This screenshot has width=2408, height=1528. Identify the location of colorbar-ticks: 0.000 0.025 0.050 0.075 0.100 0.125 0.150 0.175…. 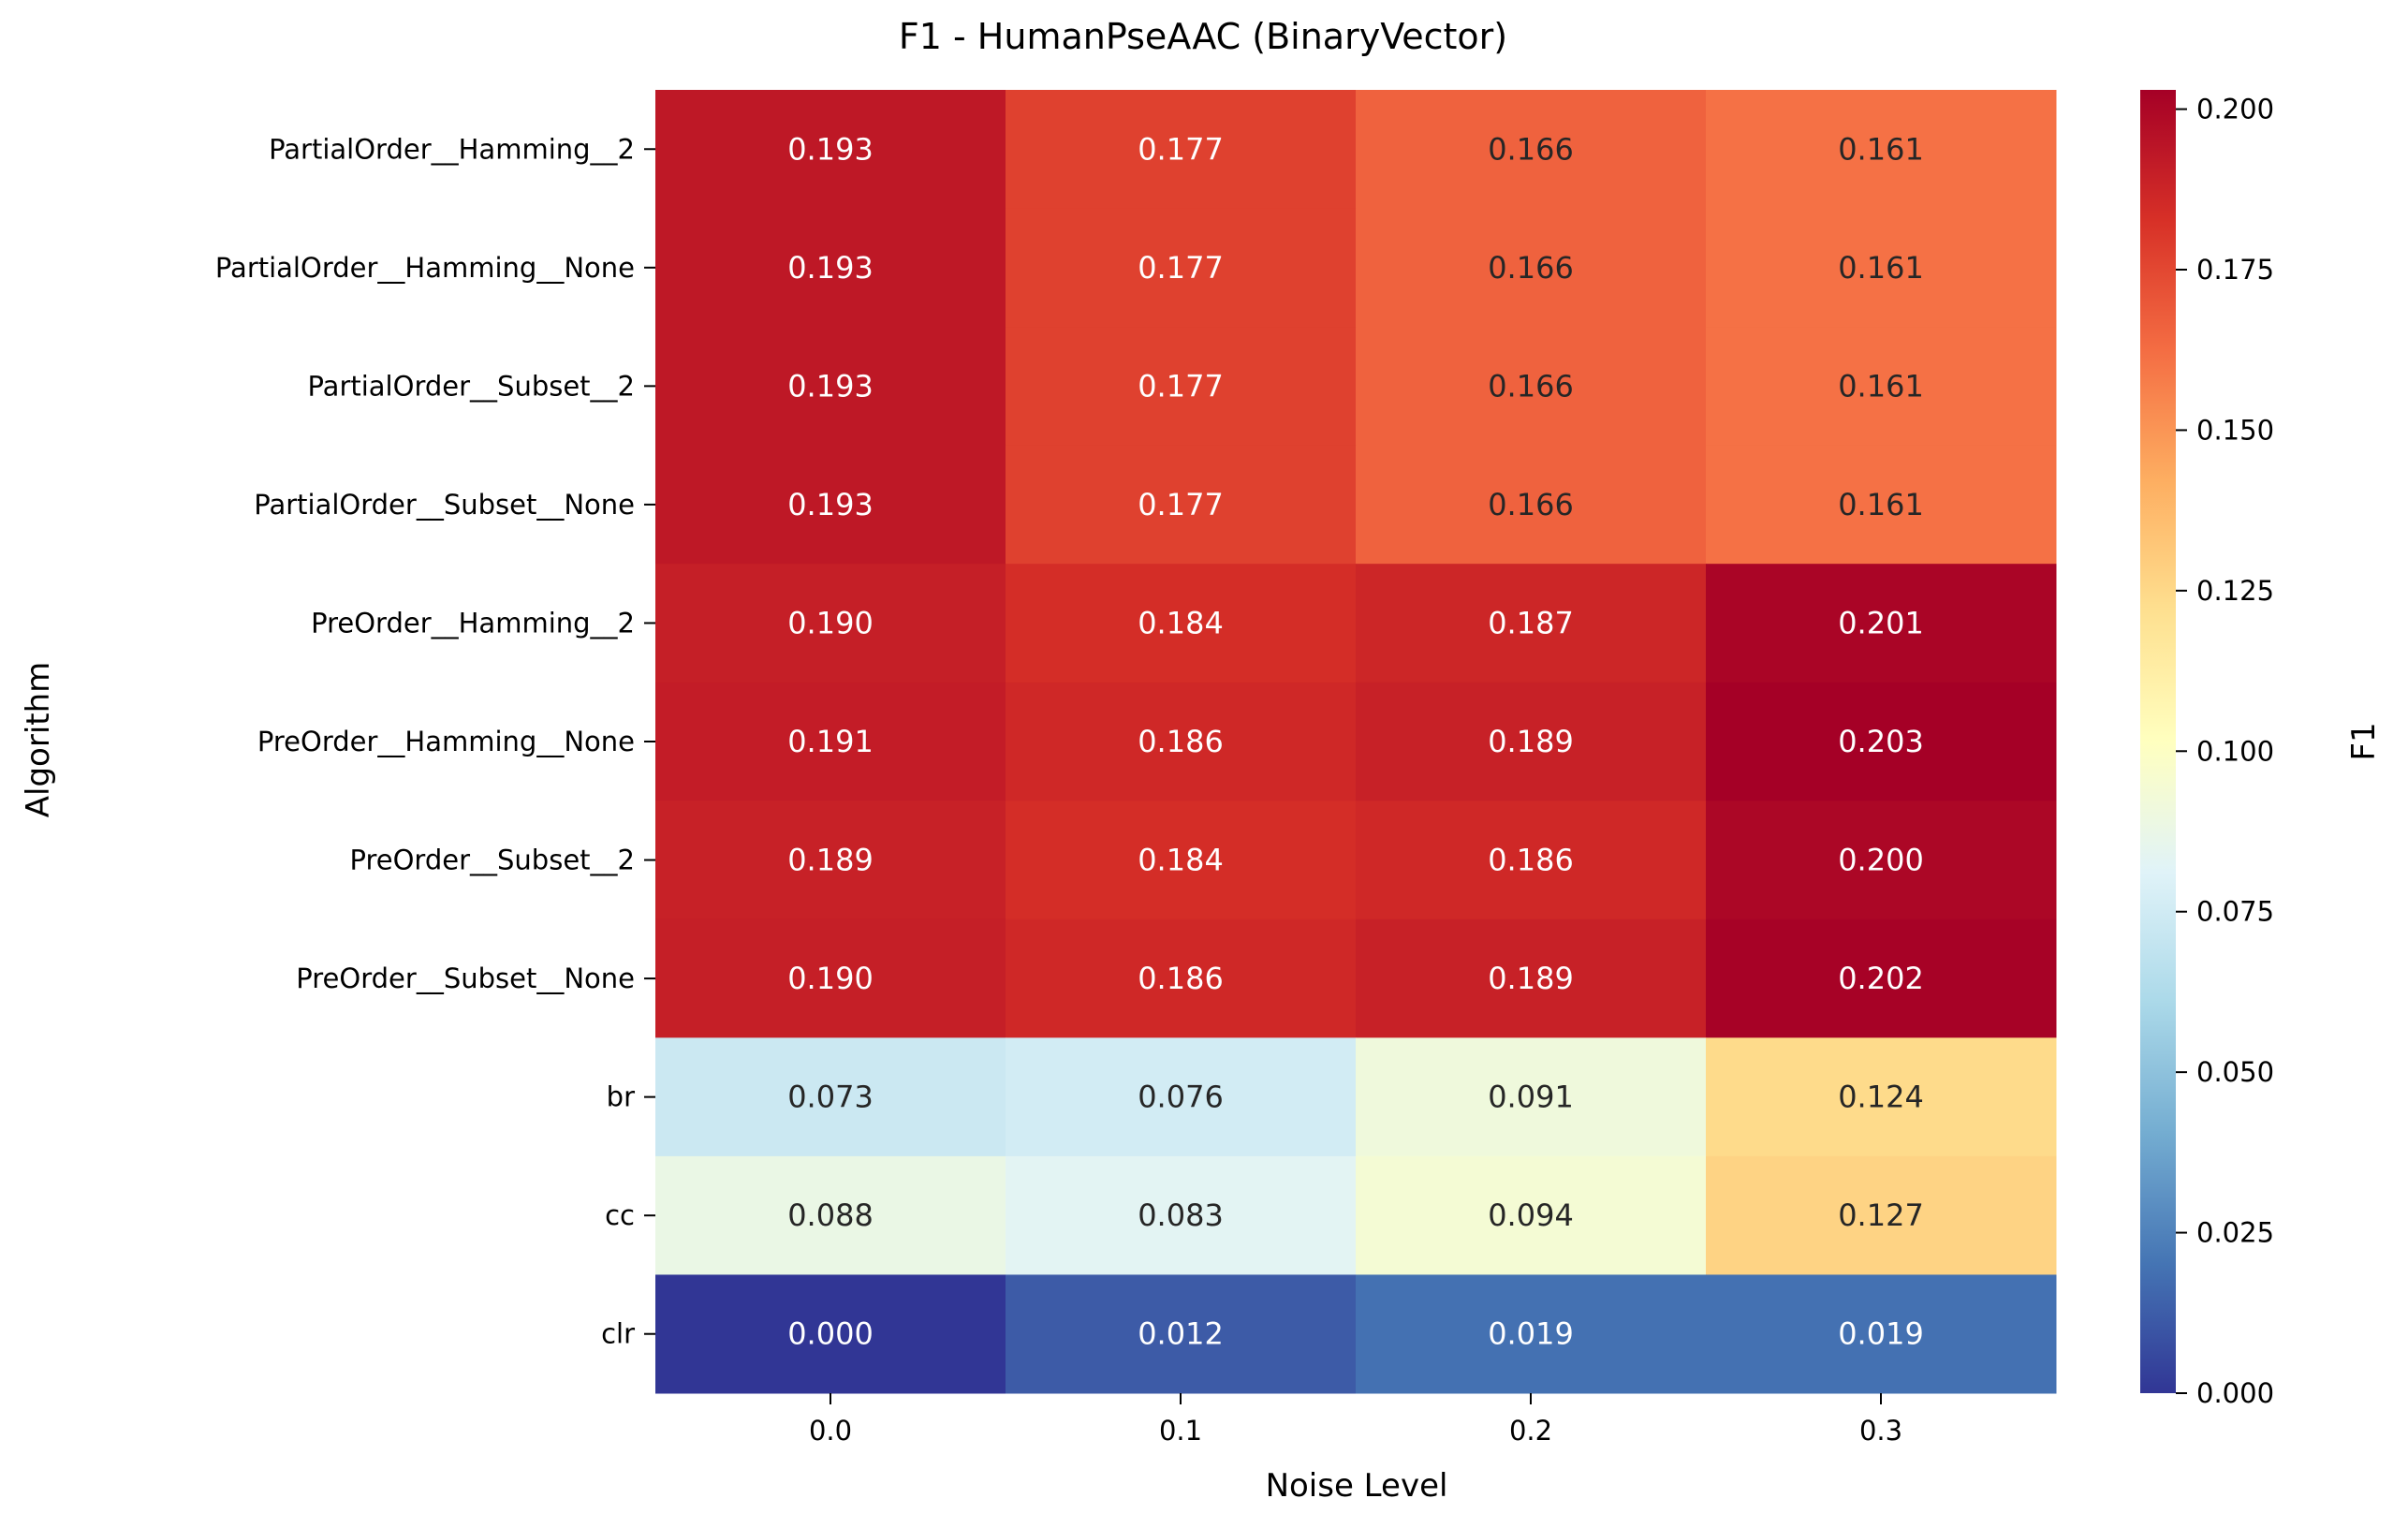
(2225, 751).